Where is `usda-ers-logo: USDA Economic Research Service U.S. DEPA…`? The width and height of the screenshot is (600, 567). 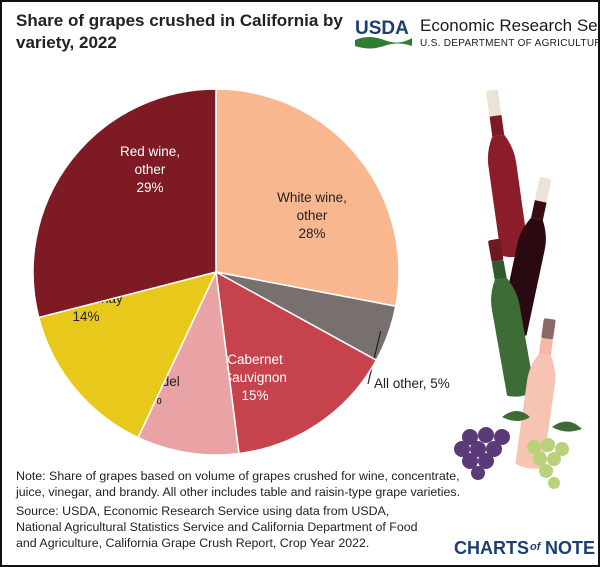 usda-ers-logo: USDA Economic Research Service U.S. DEPA… is located at coordinates (476, 32).